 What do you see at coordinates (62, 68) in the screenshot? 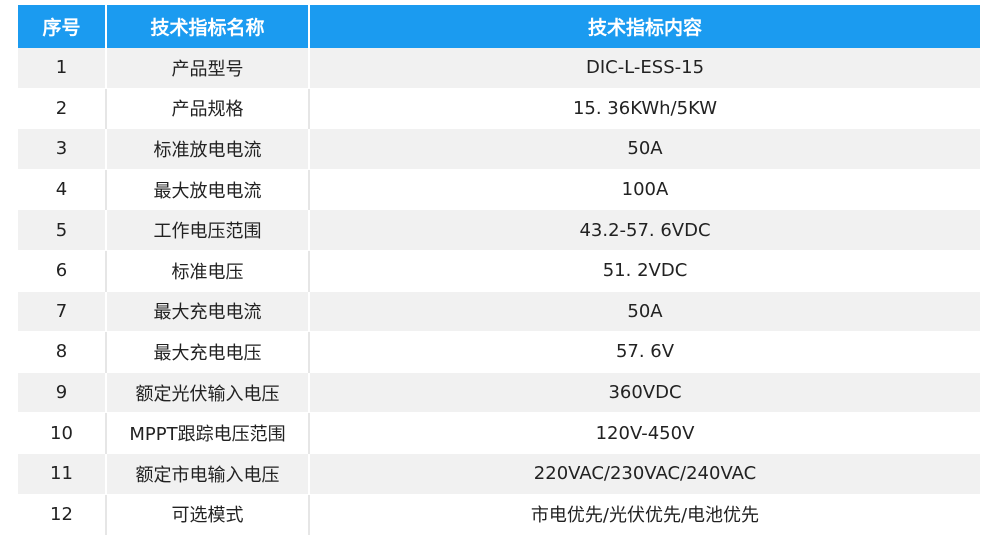
I see `table-cell: 1` at bounding box center [62, 68].